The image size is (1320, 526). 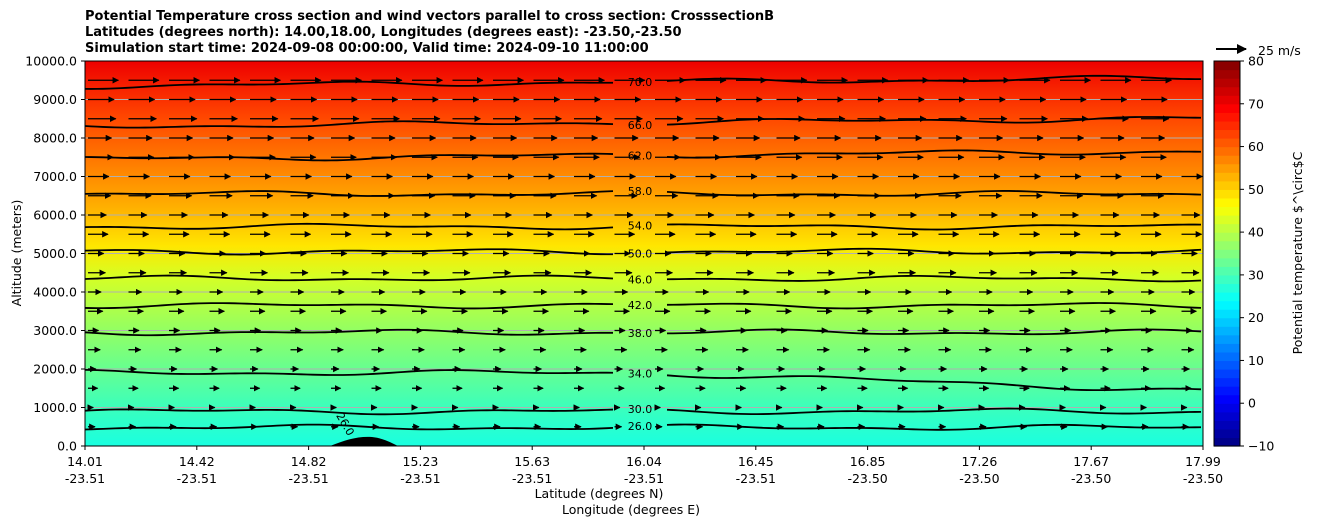 I want to click on colorbar-tick-label: 80, so click(x=1256, y=61).